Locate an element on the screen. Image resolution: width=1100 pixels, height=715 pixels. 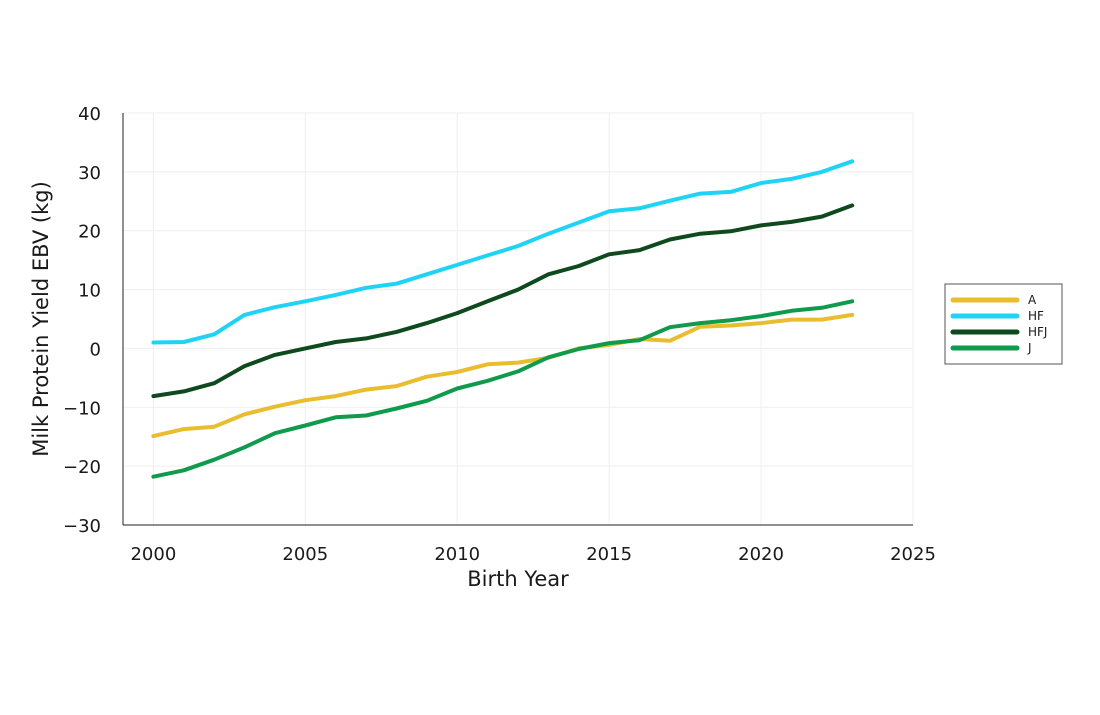
legend-box is located at coordinates (1003, 324).